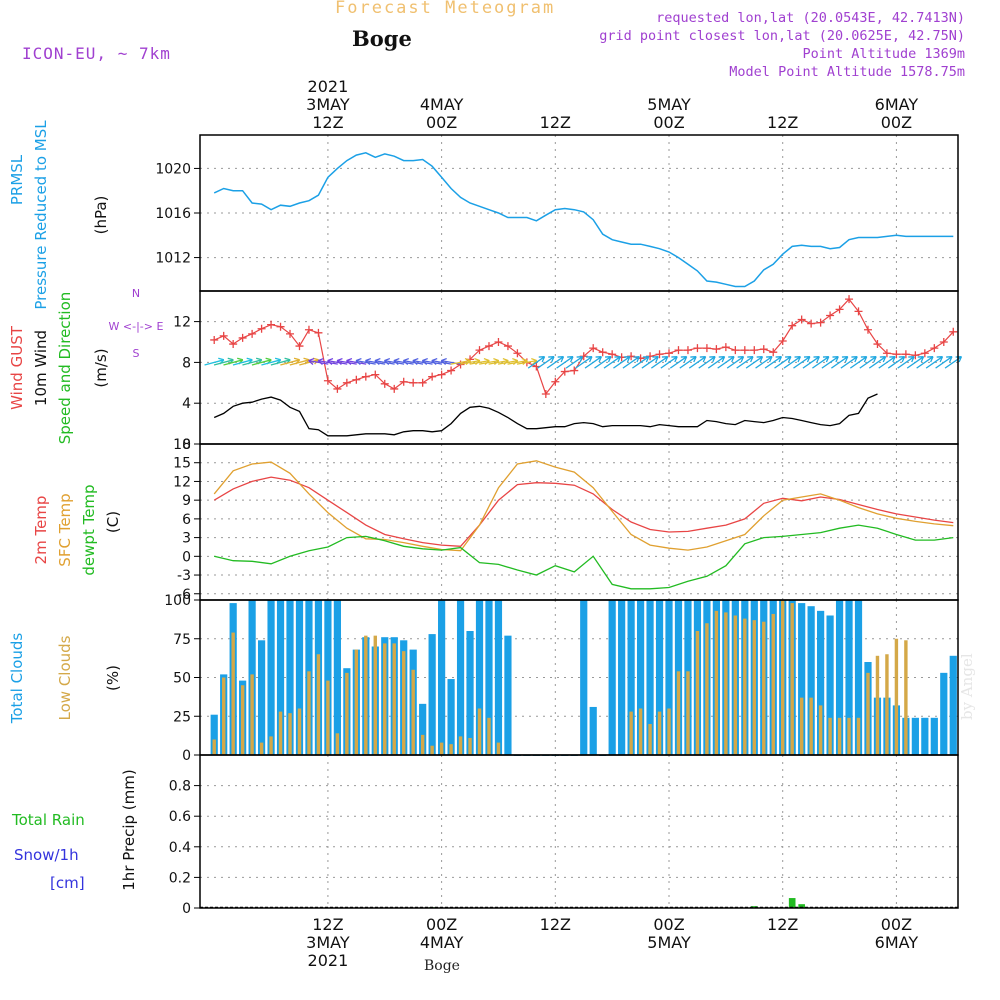 The image size is (1000, 1000). What do you see at coordinates (184, 576) in the screenshot?
I see `y-tick-label: -3` at bounding box center [184, 576].